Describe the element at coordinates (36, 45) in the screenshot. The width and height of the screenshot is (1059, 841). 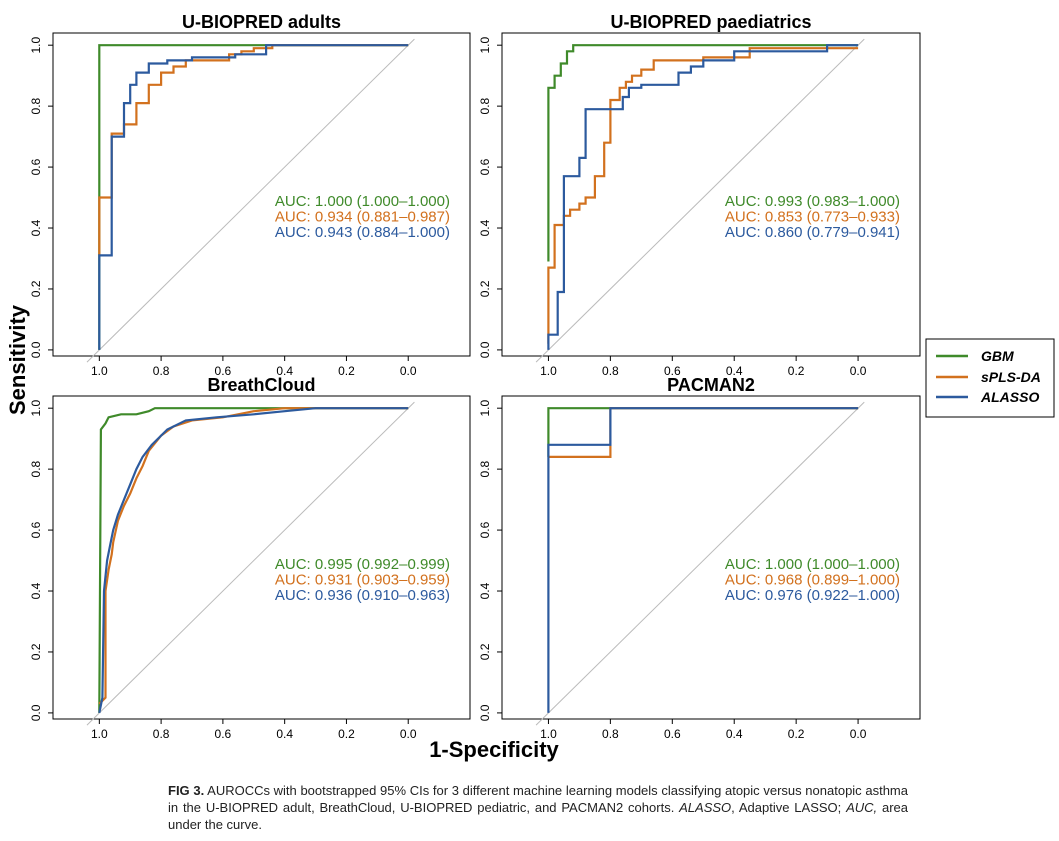
I see `panel-u-biopred-adults-y-tick-label: 1.0` at that location.